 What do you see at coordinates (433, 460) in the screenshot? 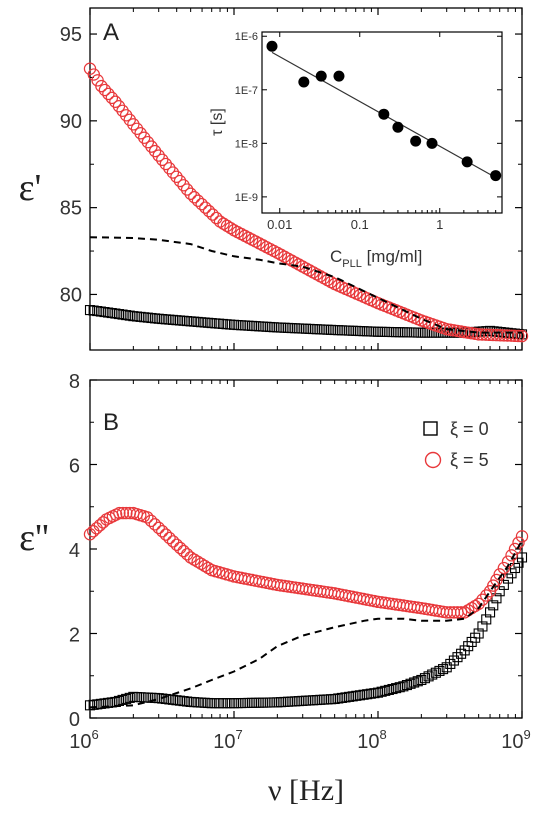
I see `legend-circle-marker` at bounding box center [433, 460].